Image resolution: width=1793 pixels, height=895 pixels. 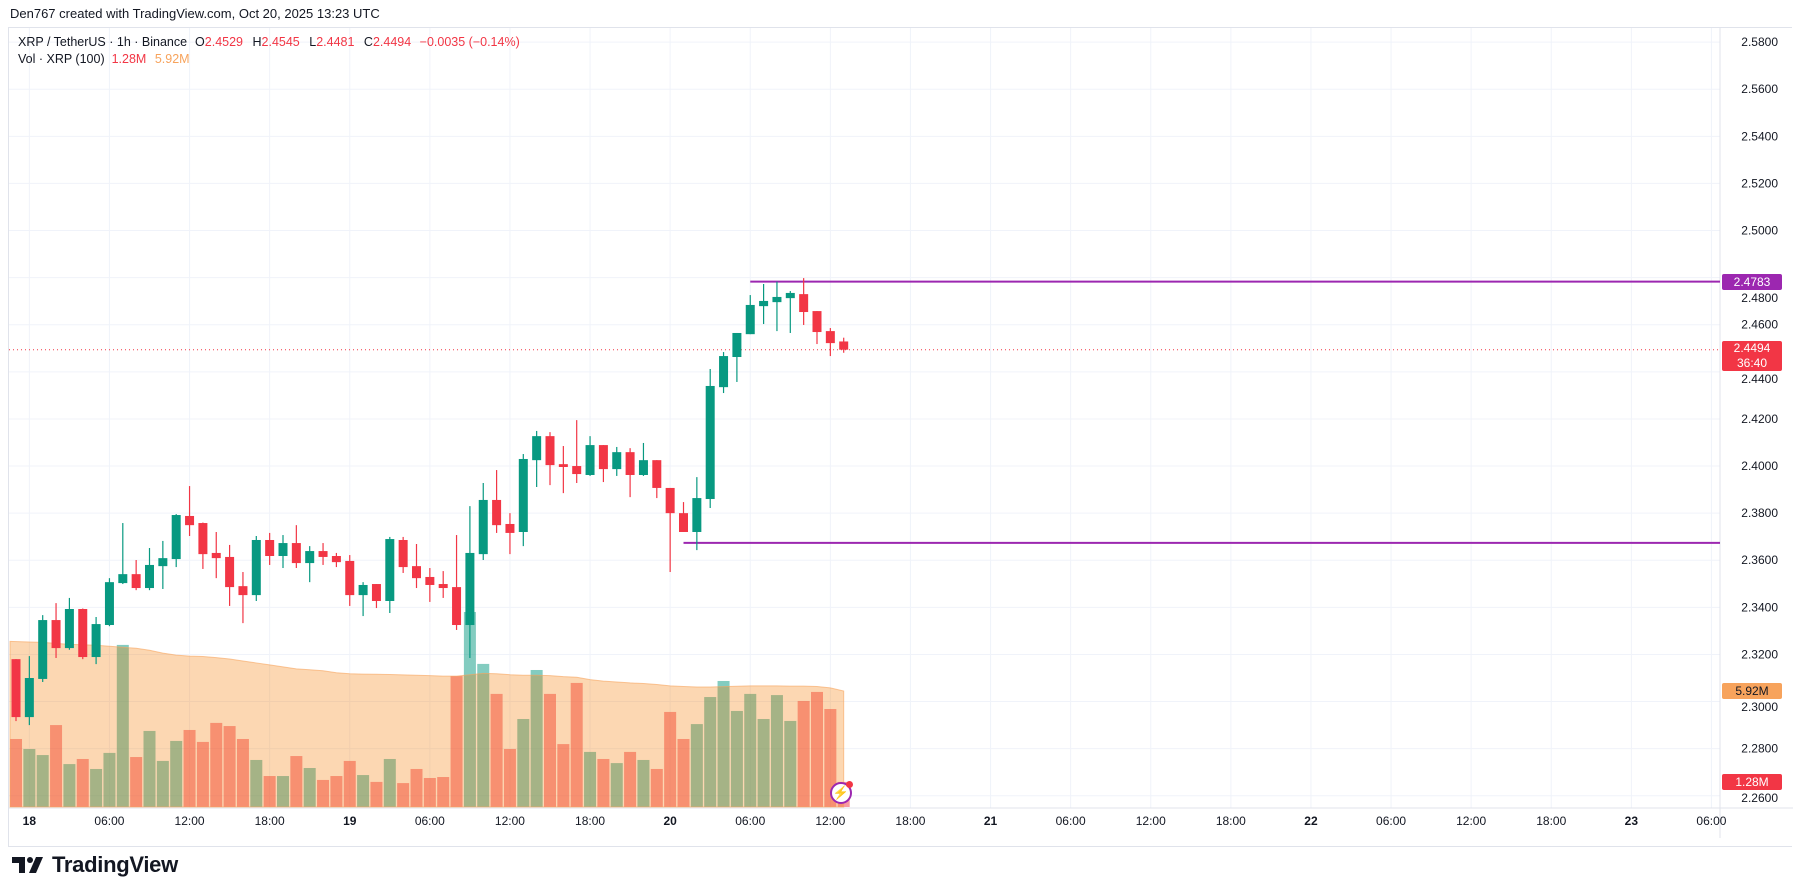 What do you see at coordinates (1759, 298) in the screenshot?
I see `price-tick-label: 2.4800` at bounding box center [1759, 298].